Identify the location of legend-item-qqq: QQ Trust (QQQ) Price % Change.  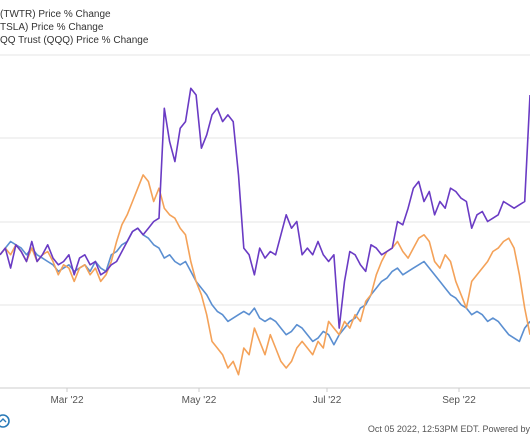
(74, 40).